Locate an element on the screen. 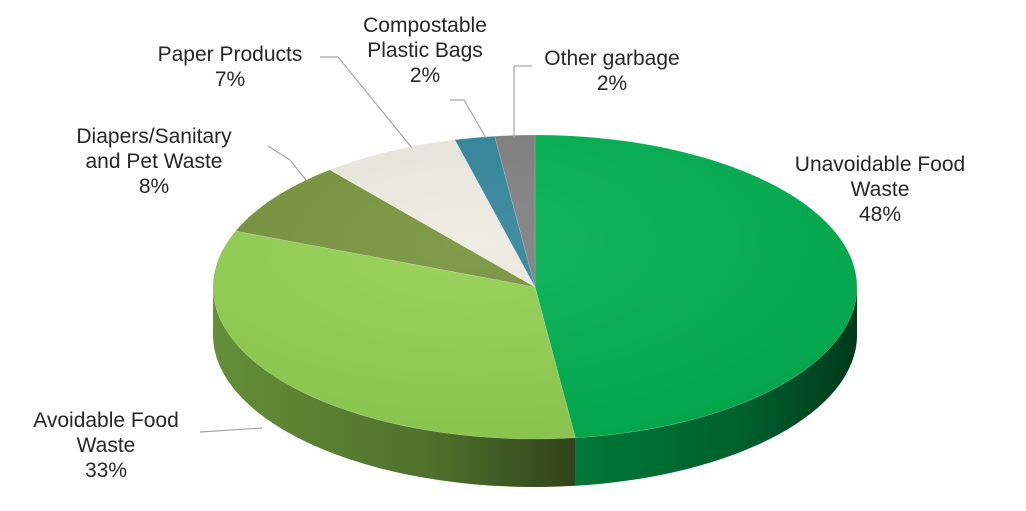 The image size is (1026, 511). slice-label-other-garbage: Other garbage 2% is located at coordinates (612, 71).